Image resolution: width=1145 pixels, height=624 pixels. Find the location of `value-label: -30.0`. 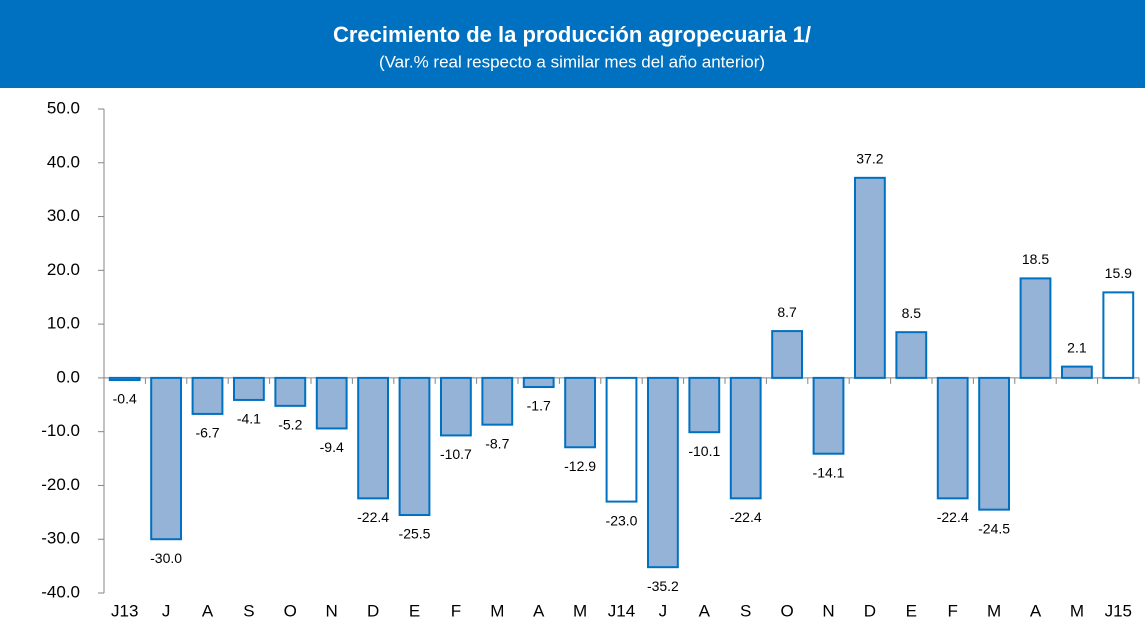

value-label: -30.0 is located at coordinates (166, 558).